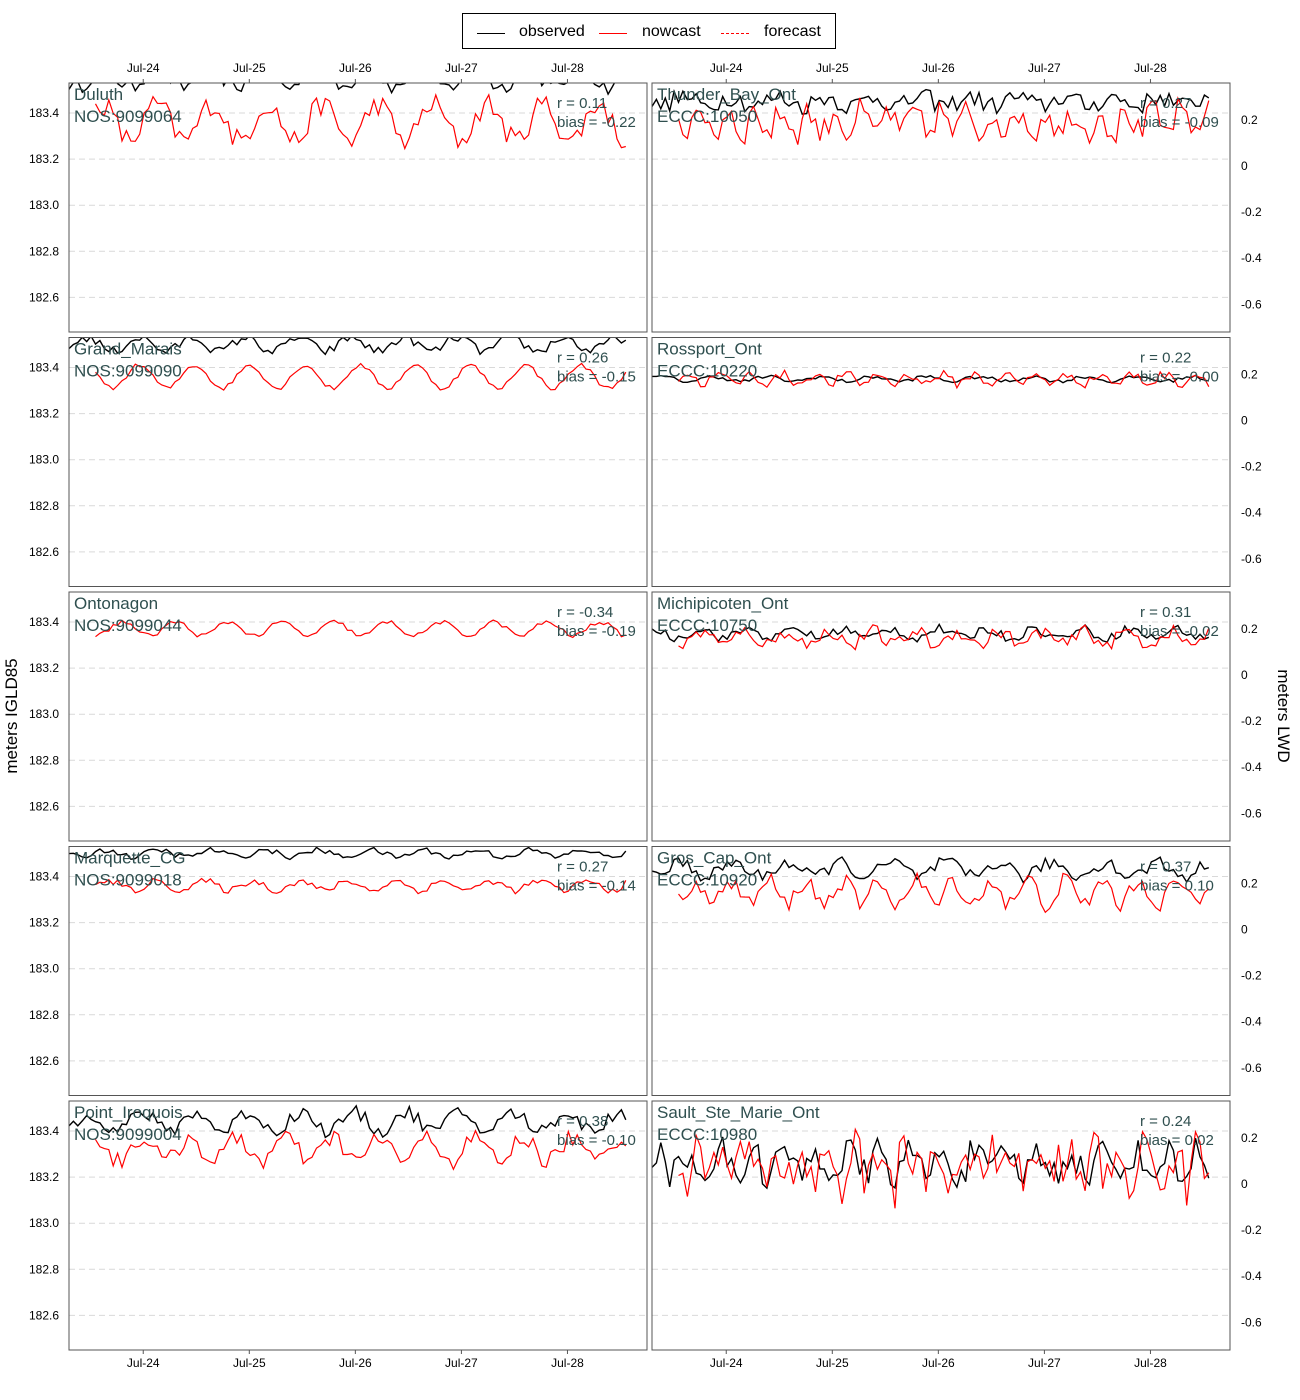  I want to click on station-name: Gros_Cap_Ont, so click(714, 858).